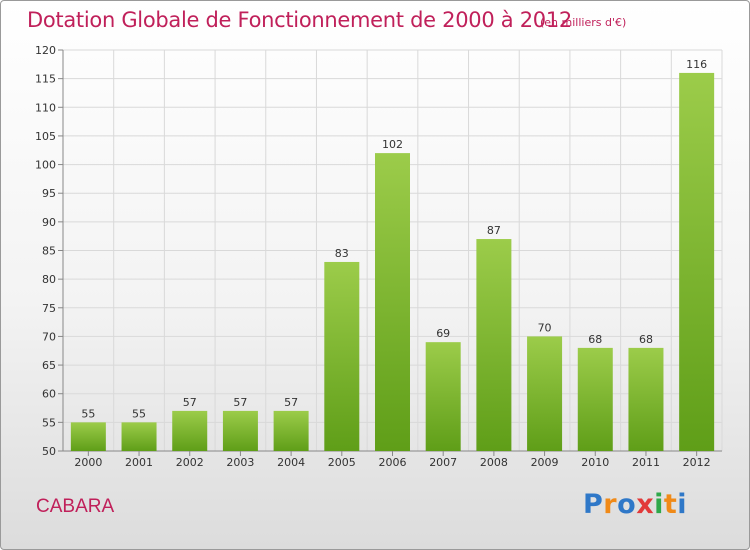  What do you see at coordinates (291, 462) in the screenshot?
I see `x-tick-label: 2004` at bounding box center [291, 462].